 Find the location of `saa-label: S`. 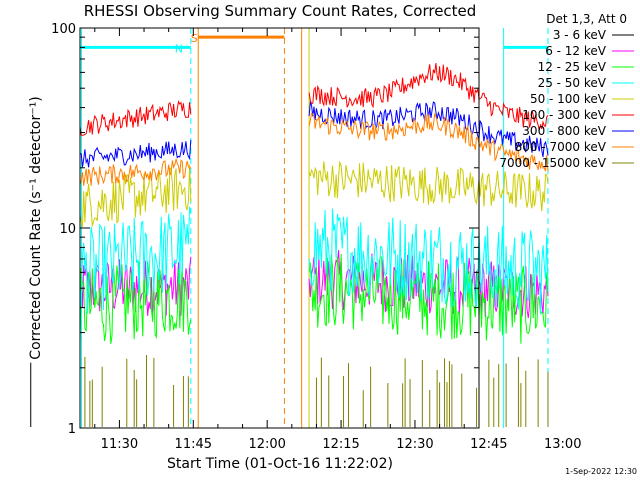

saa-label: S is located at coordinates (194, 38).